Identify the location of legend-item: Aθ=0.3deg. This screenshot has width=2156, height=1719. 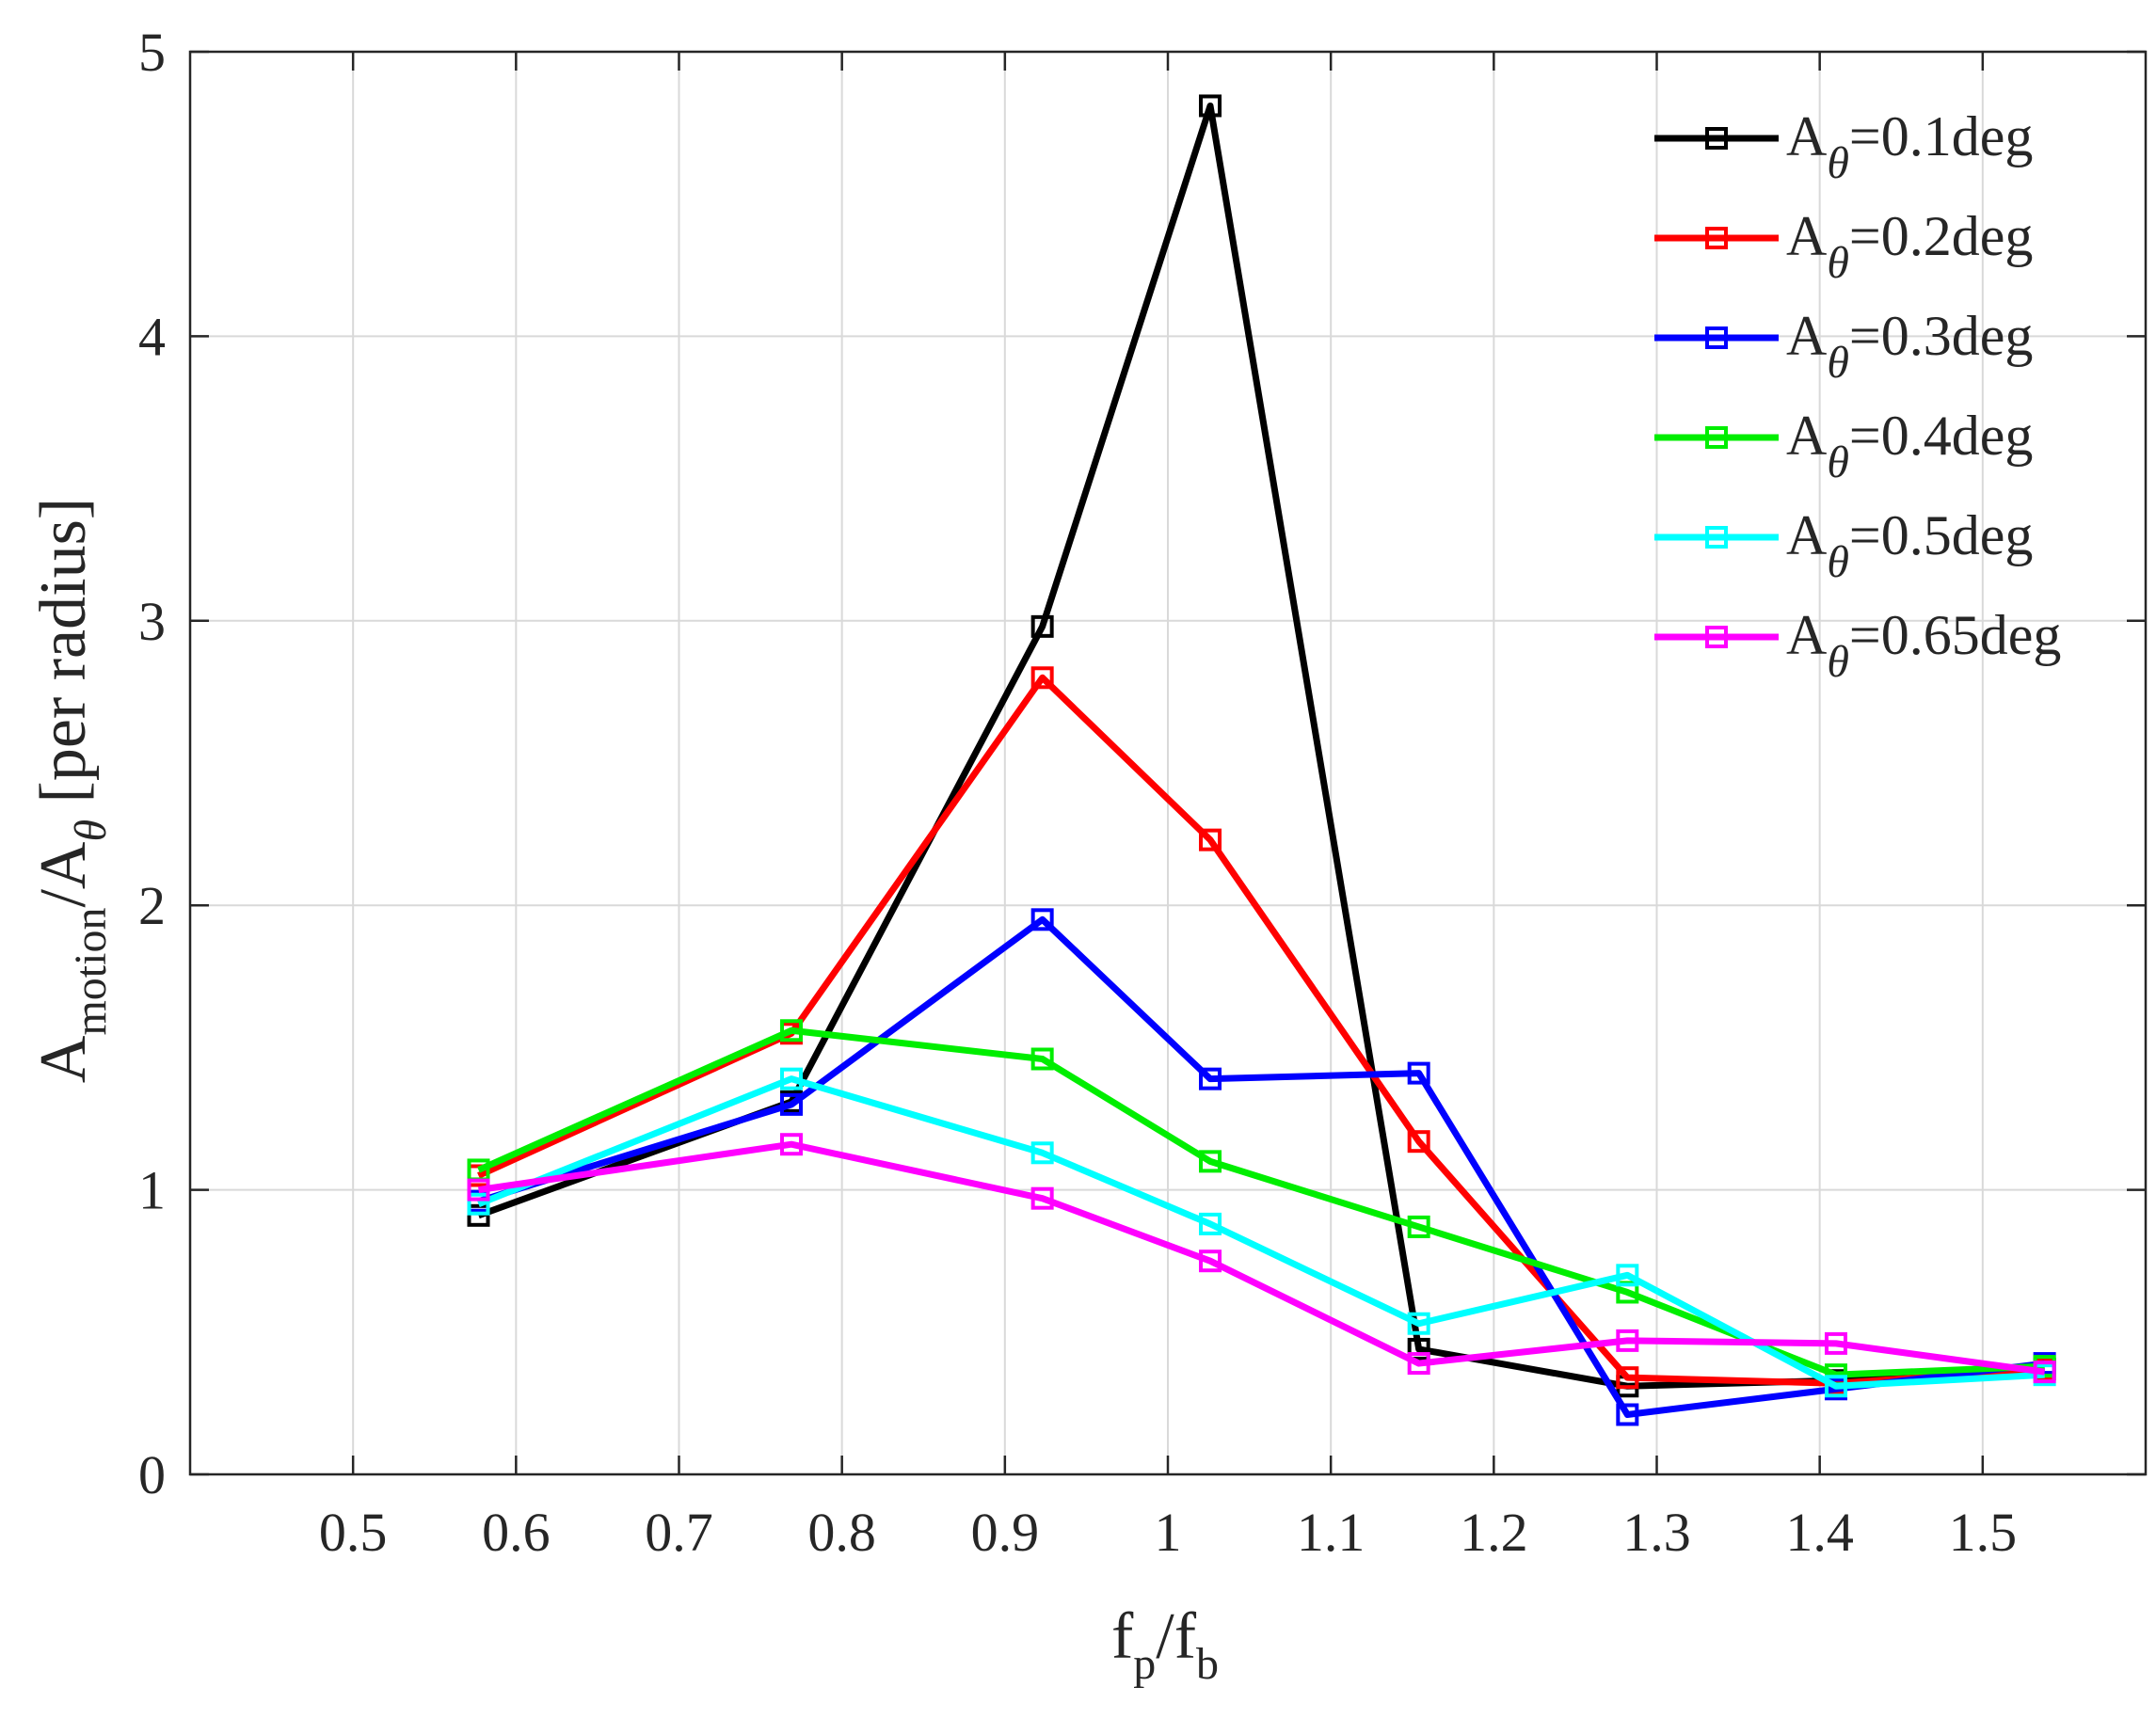
(1843, 346).